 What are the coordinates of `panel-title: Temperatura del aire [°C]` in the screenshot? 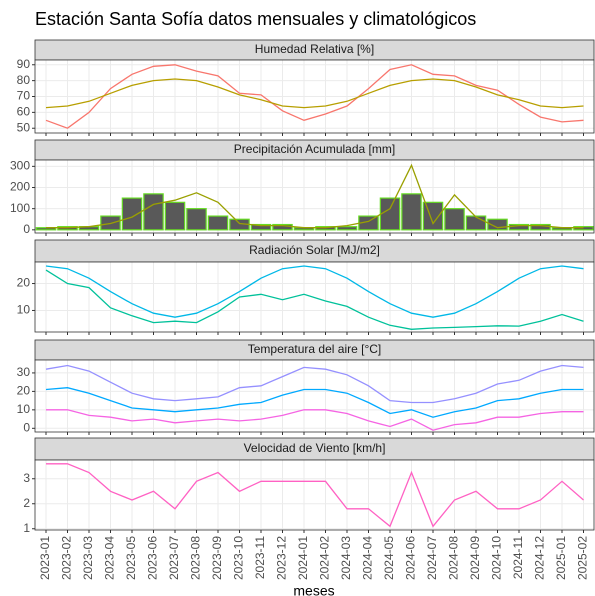 It's located at (315, 349).